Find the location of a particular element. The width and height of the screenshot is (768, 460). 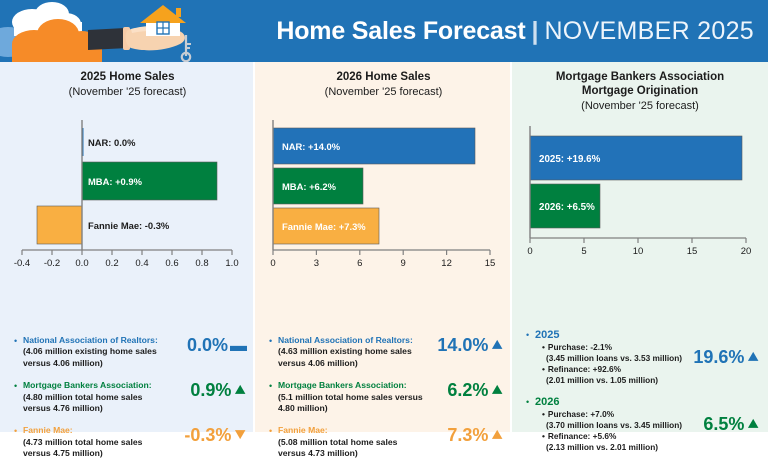

xtick-label: 12 is located at coordinates (446, 263).